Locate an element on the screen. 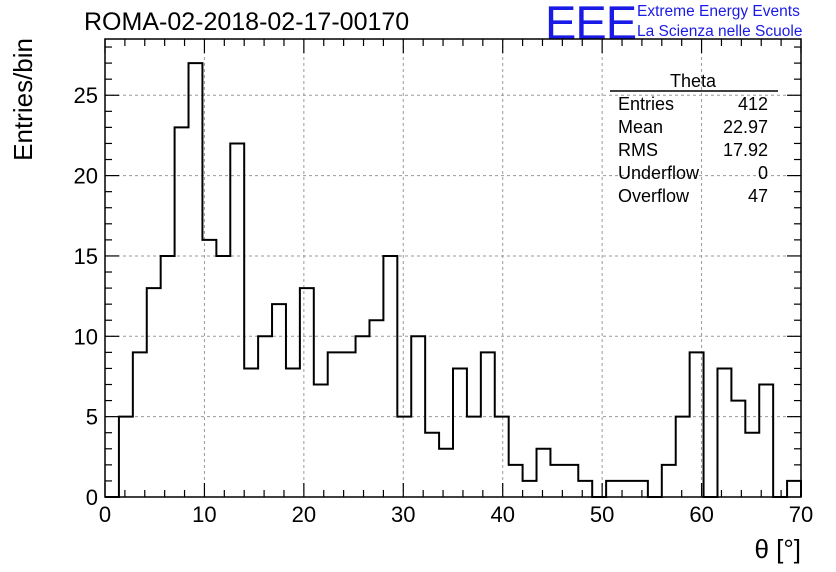  x-tick-label: 50 is located at coordinates (602, 514).